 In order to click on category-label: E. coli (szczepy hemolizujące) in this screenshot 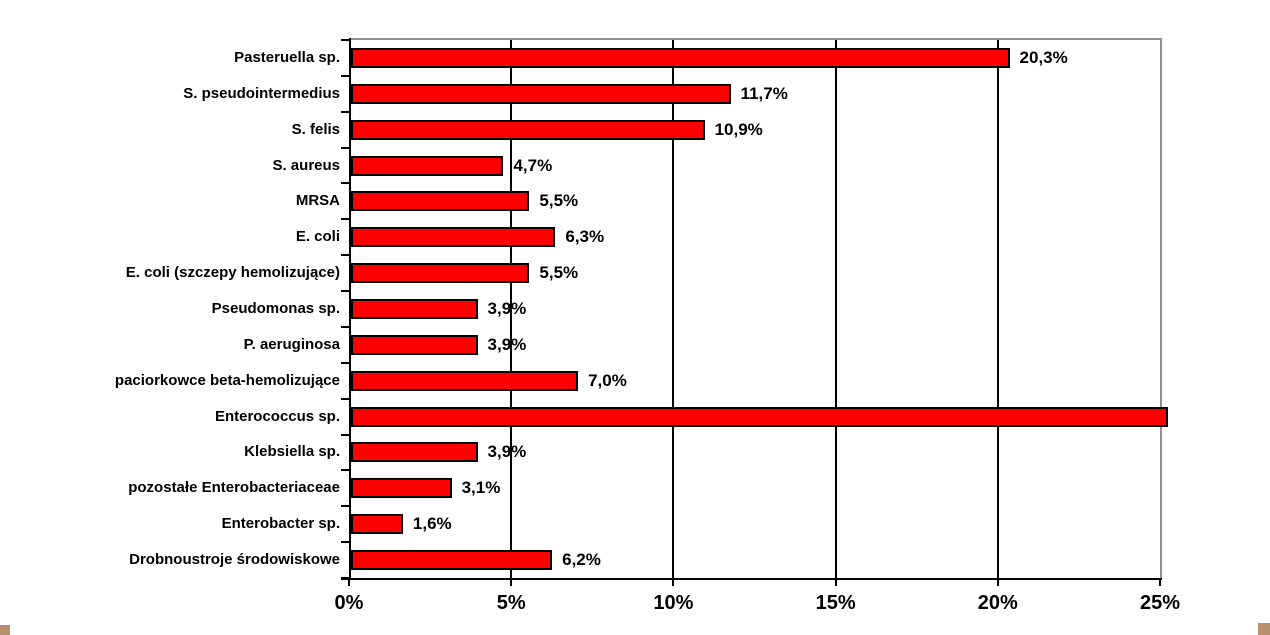, I will do `click(232, 273)`.